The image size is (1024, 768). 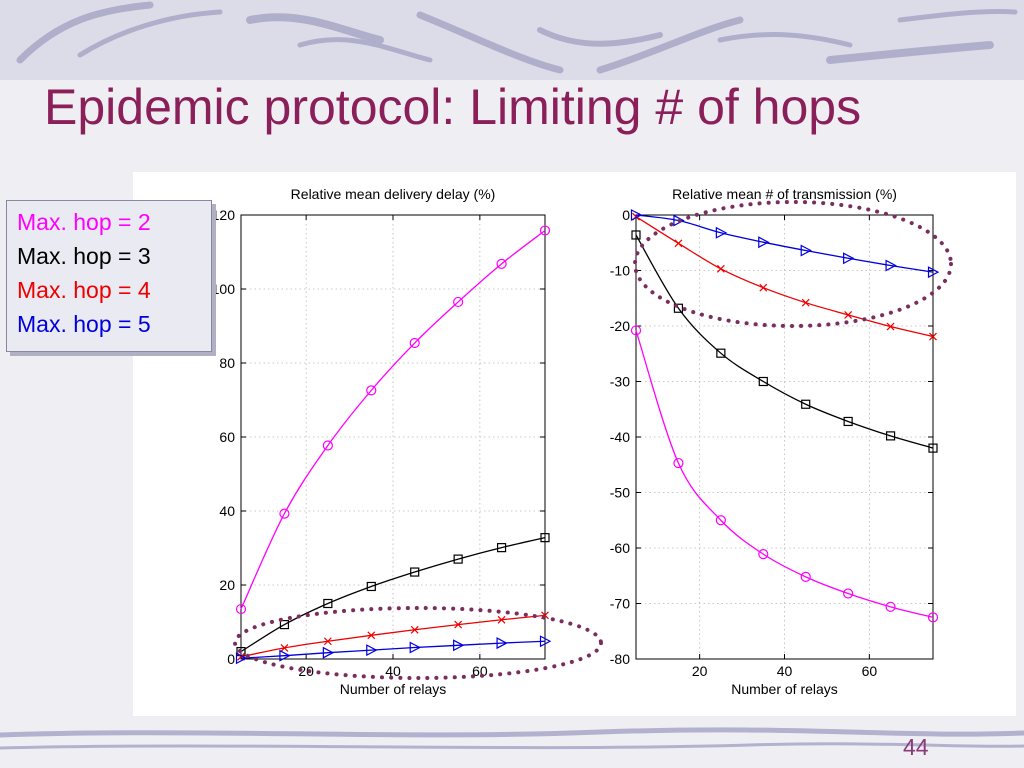 What do you see at coordinates (224, 289) in the screenshot?
I see `y-tick-label: 100` at bounding box center [224, 289].